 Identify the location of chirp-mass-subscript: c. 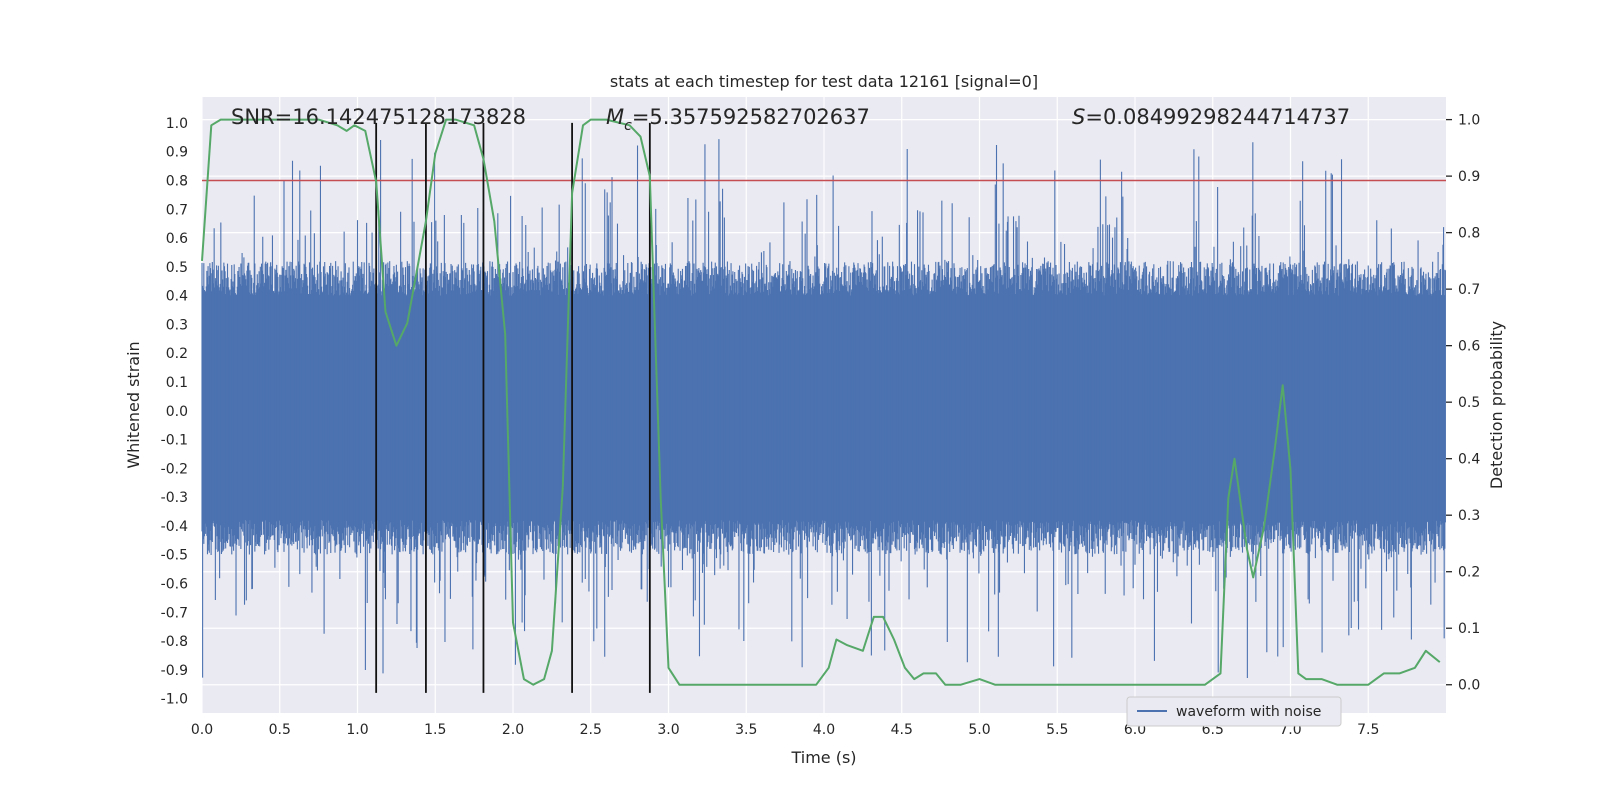
(628, 126).